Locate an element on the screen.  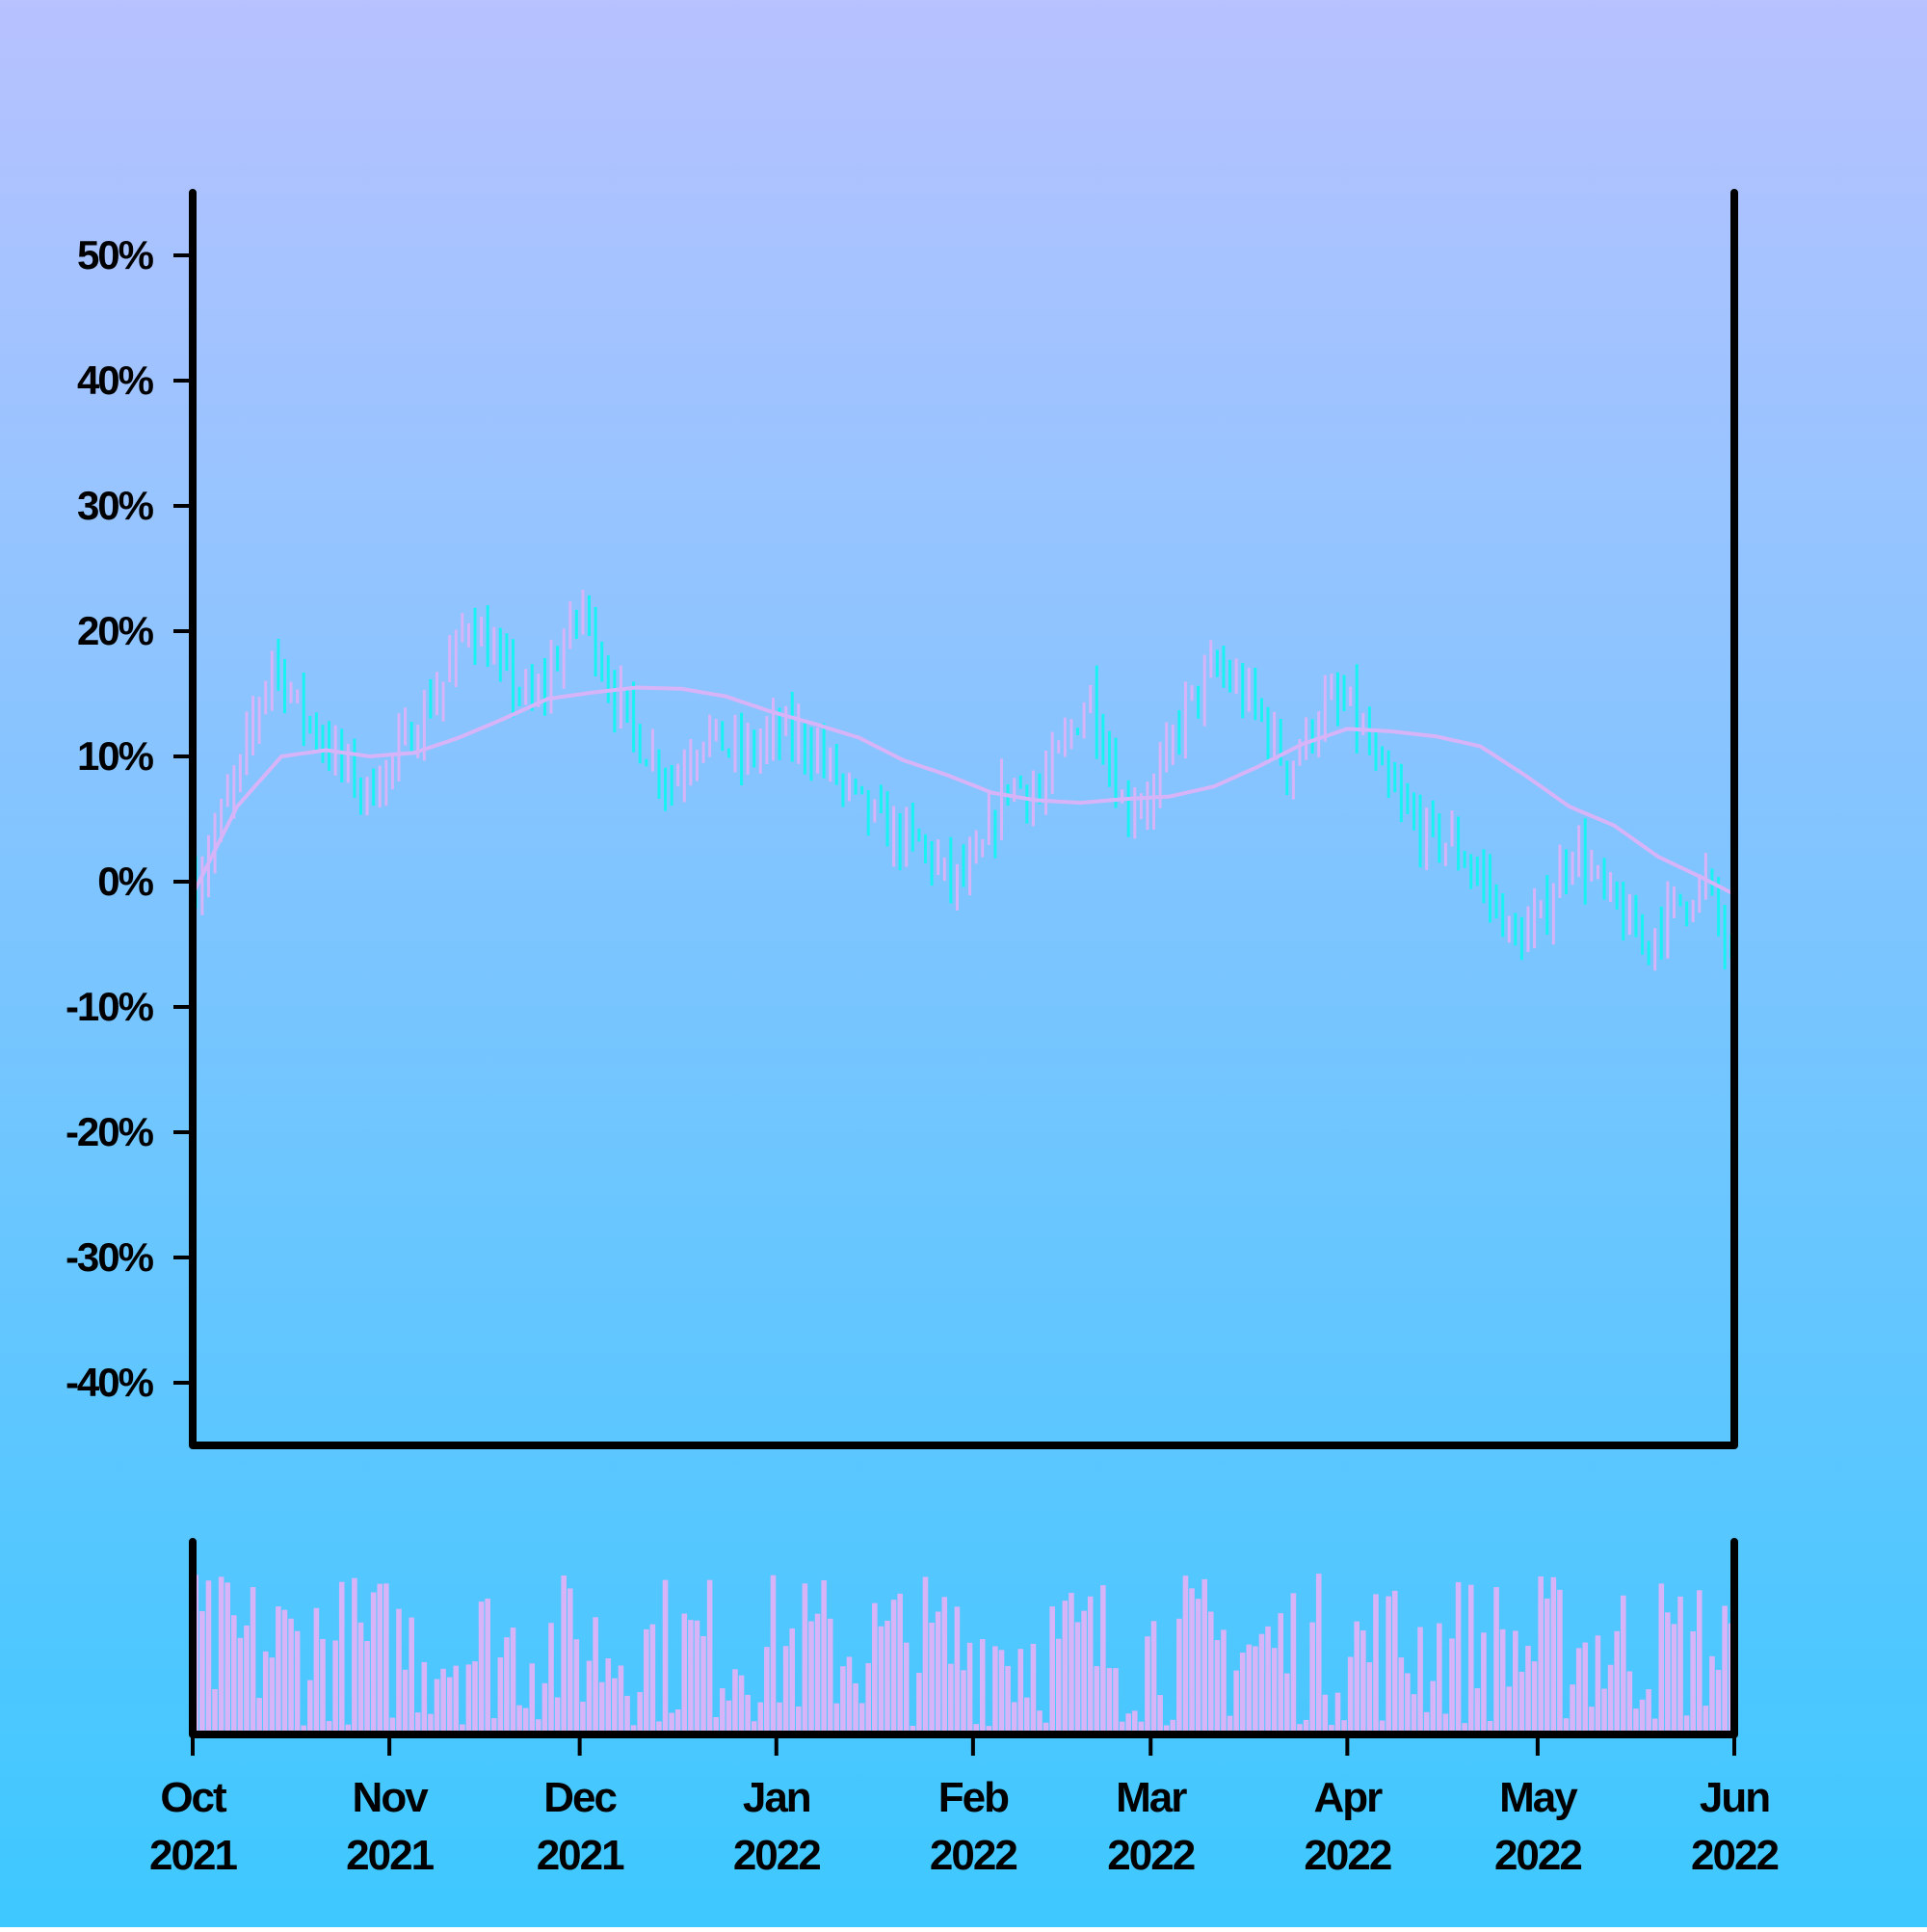
x-tick-month-label: Jun is located at coordinates (1734, 1797).